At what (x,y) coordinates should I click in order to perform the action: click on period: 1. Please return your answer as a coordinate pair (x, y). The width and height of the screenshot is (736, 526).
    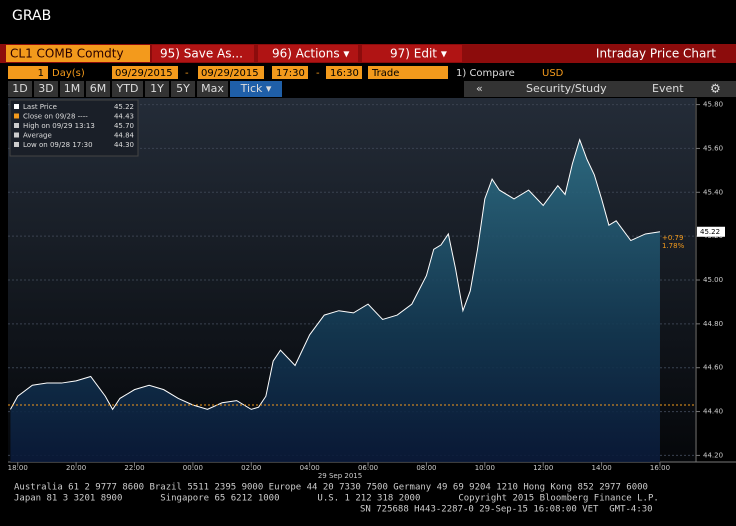
    Looking at the image, I should click on (41, 73).